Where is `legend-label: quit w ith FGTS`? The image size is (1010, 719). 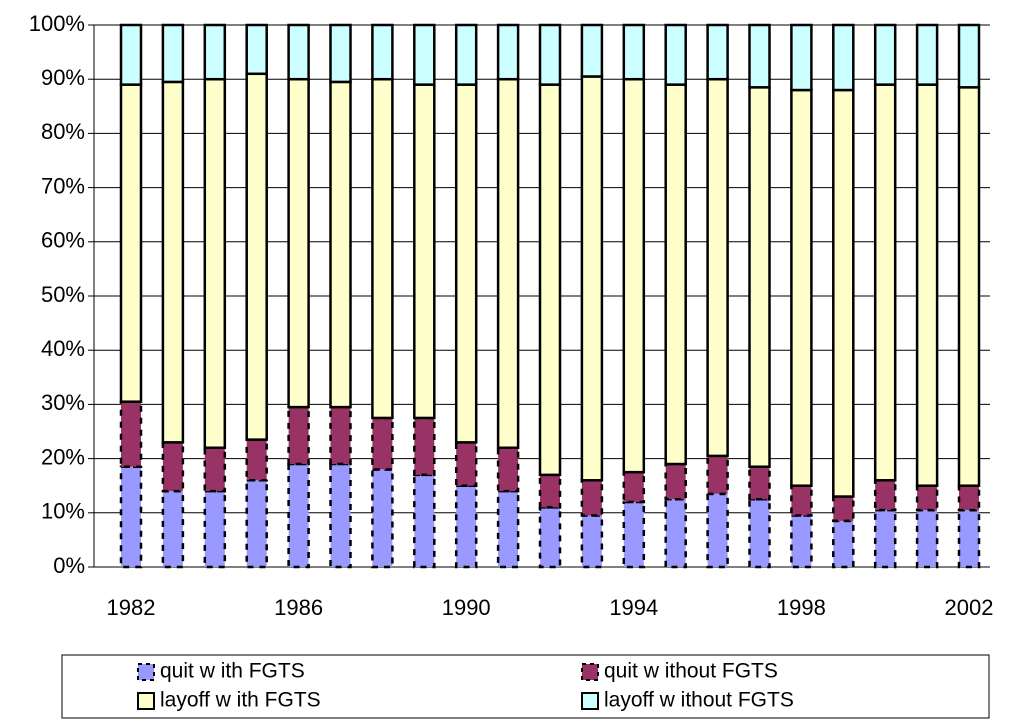 legend-label: quit w ith FGTS is located at coordinates (232, 671).